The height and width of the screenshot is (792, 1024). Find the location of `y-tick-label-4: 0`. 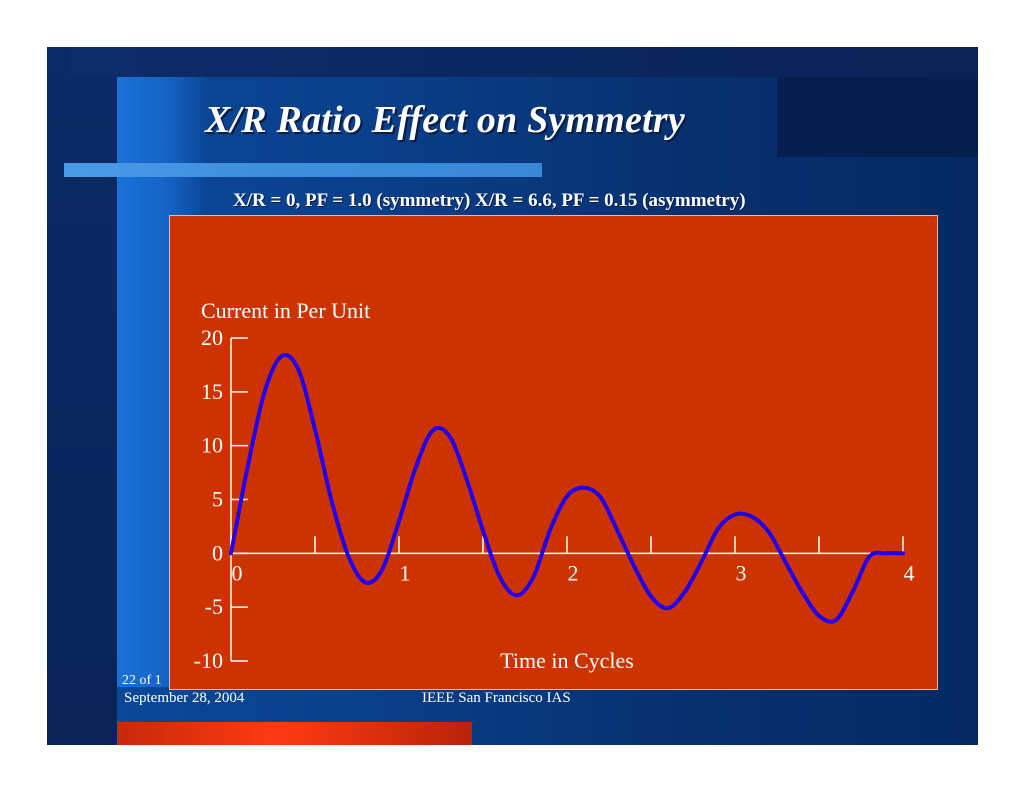

y-tick-label-4: 0 is located at coordinates (217, 552).